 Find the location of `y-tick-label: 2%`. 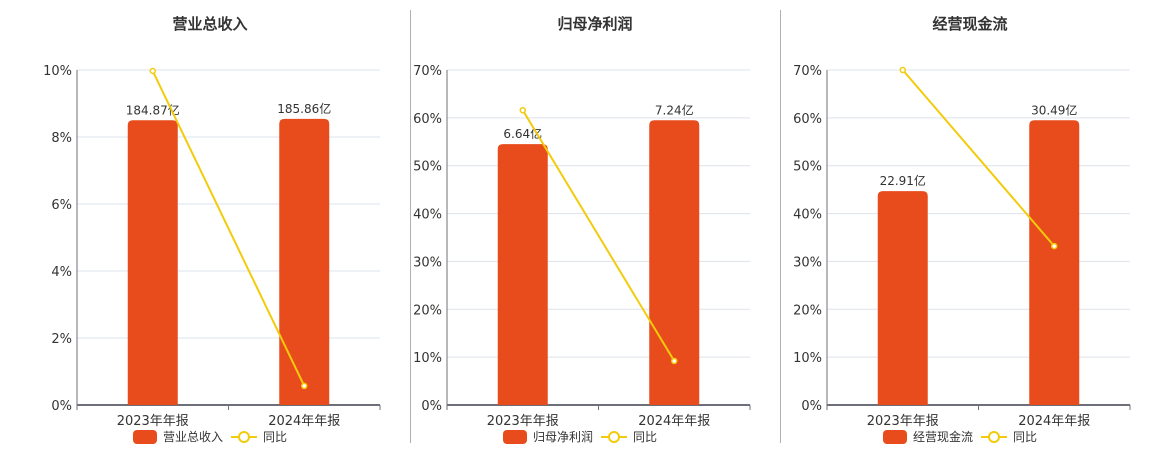

y-tick-label: 2% is located at coordinates (61, 339).